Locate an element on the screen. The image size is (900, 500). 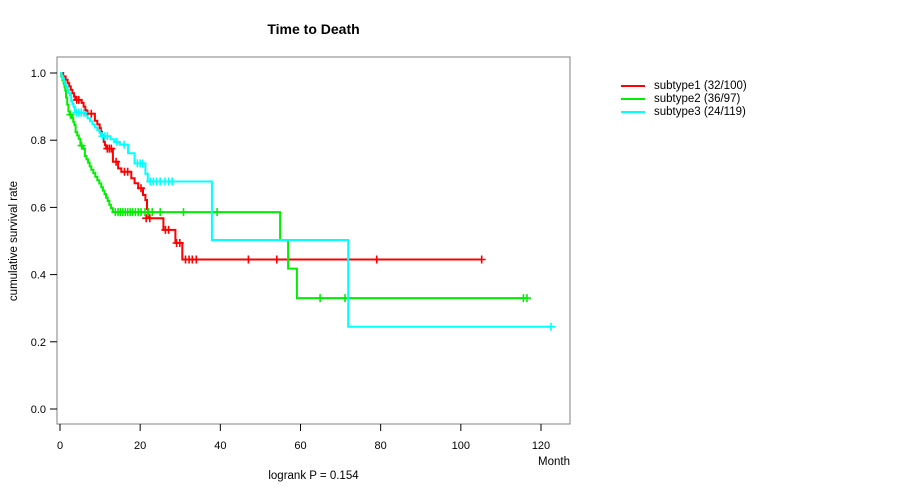
x-tick-label: 120 is located at coordinates (541, 446).